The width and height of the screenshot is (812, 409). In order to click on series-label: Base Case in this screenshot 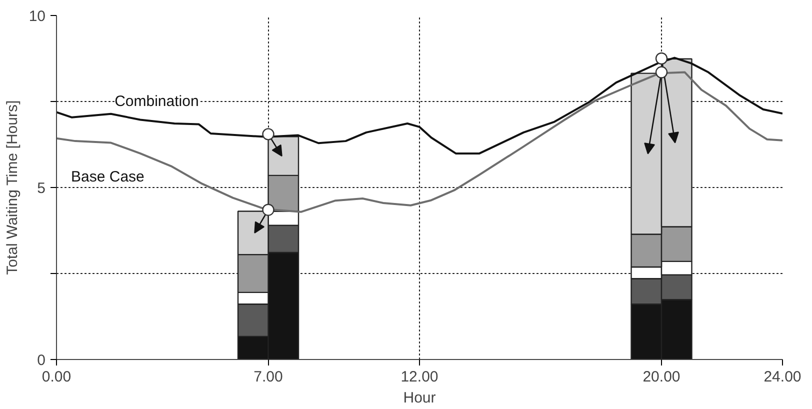, I will do `click(107, 177)`.